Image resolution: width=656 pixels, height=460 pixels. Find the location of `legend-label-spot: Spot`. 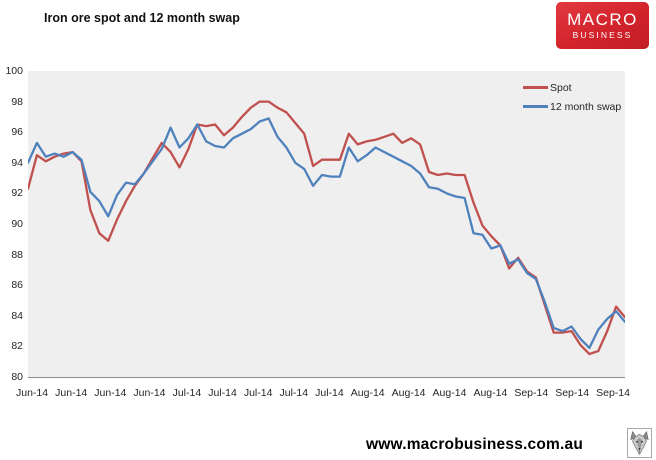

legend-label-spot: Spot is located at coordinates (561, 87).